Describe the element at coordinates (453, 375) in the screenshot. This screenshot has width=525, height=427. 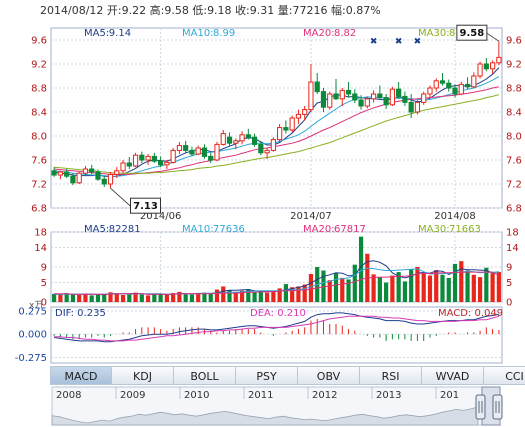
I see `tab-wvad: WVAD` at that location.